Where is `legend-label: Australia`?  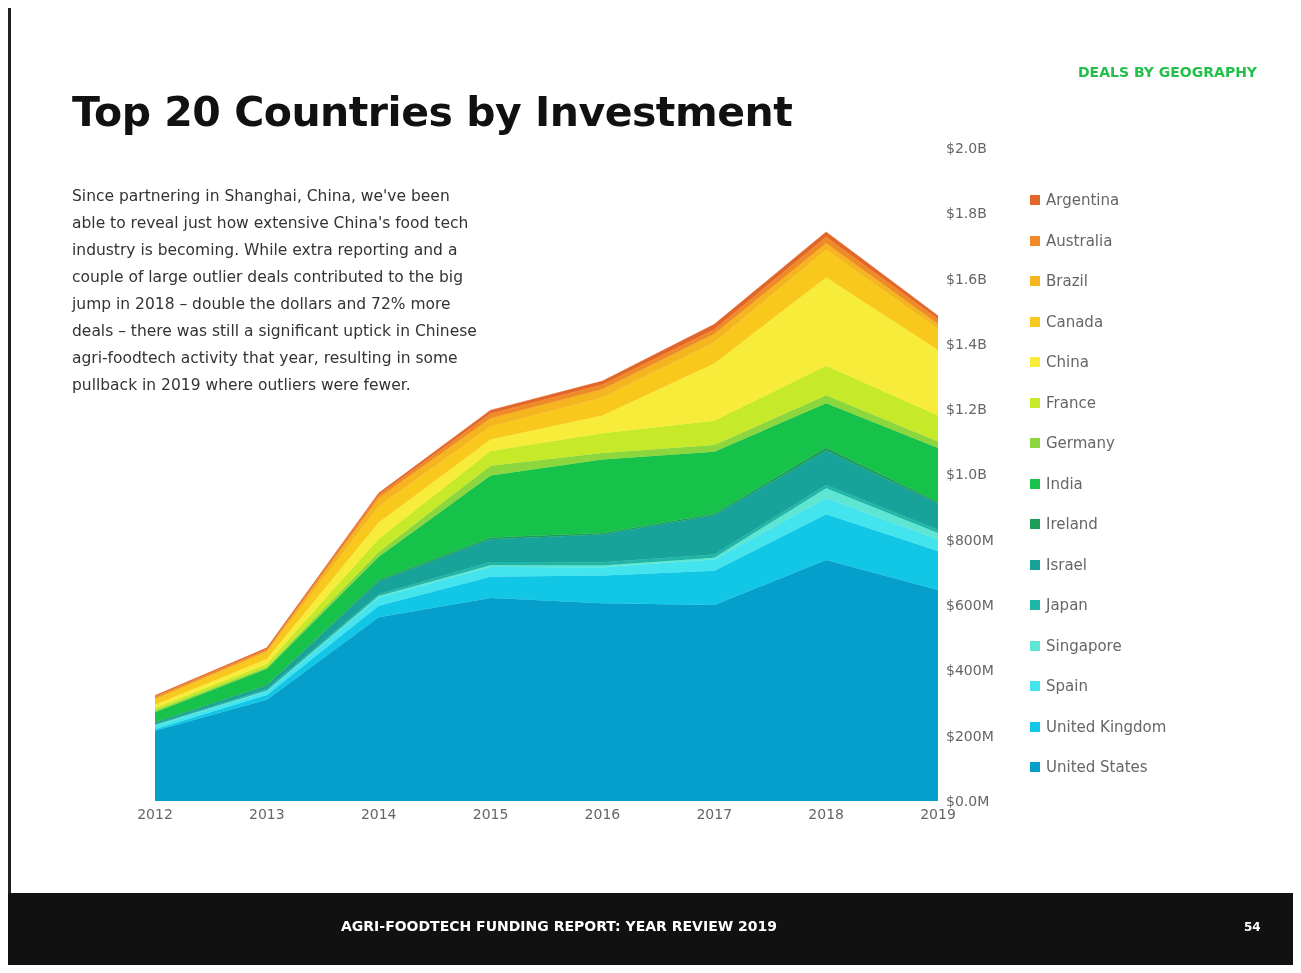
legend-label: Australia is located at coordinates (1079, 240).